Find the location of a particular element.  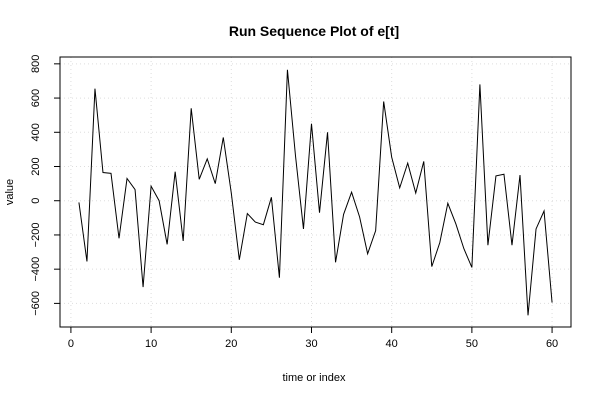

y-tick-label-4: 200 is located at coordinates (36, 166).